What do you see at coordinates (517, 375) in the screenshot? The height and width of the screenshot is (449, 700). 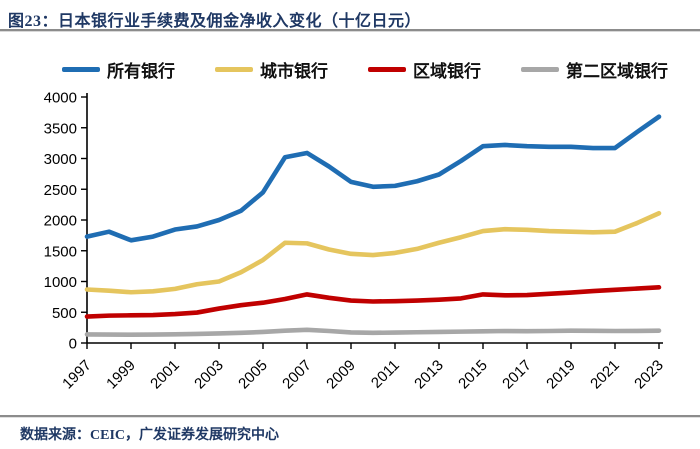 I see `x-tick-label: 2017` at bounding box center [517, 375].